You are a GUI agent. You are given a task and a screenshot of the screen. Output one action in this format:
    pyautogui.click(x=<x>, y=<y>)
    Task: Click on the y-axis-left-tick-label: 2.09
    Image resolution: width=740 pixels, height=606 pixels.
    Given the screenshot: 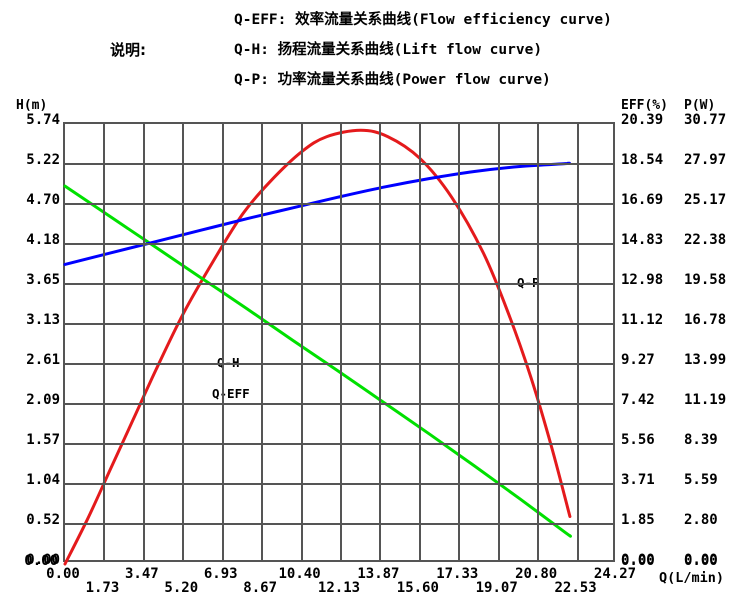 What is the action you would take?
    pyautogui.click(x=43, y=400)
    